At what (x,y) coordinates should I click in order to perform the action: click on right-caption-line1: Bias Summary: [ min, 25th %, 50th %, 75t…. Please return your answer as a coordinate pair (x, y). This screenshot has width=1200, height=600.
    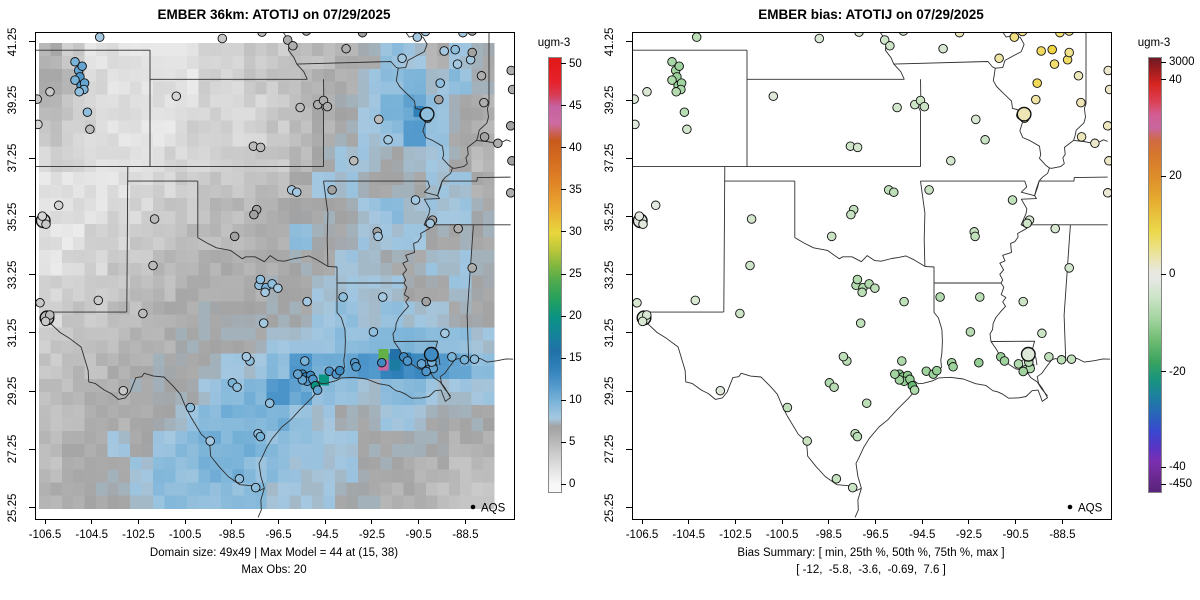
    Looking at the image, I should click on (871, 553).